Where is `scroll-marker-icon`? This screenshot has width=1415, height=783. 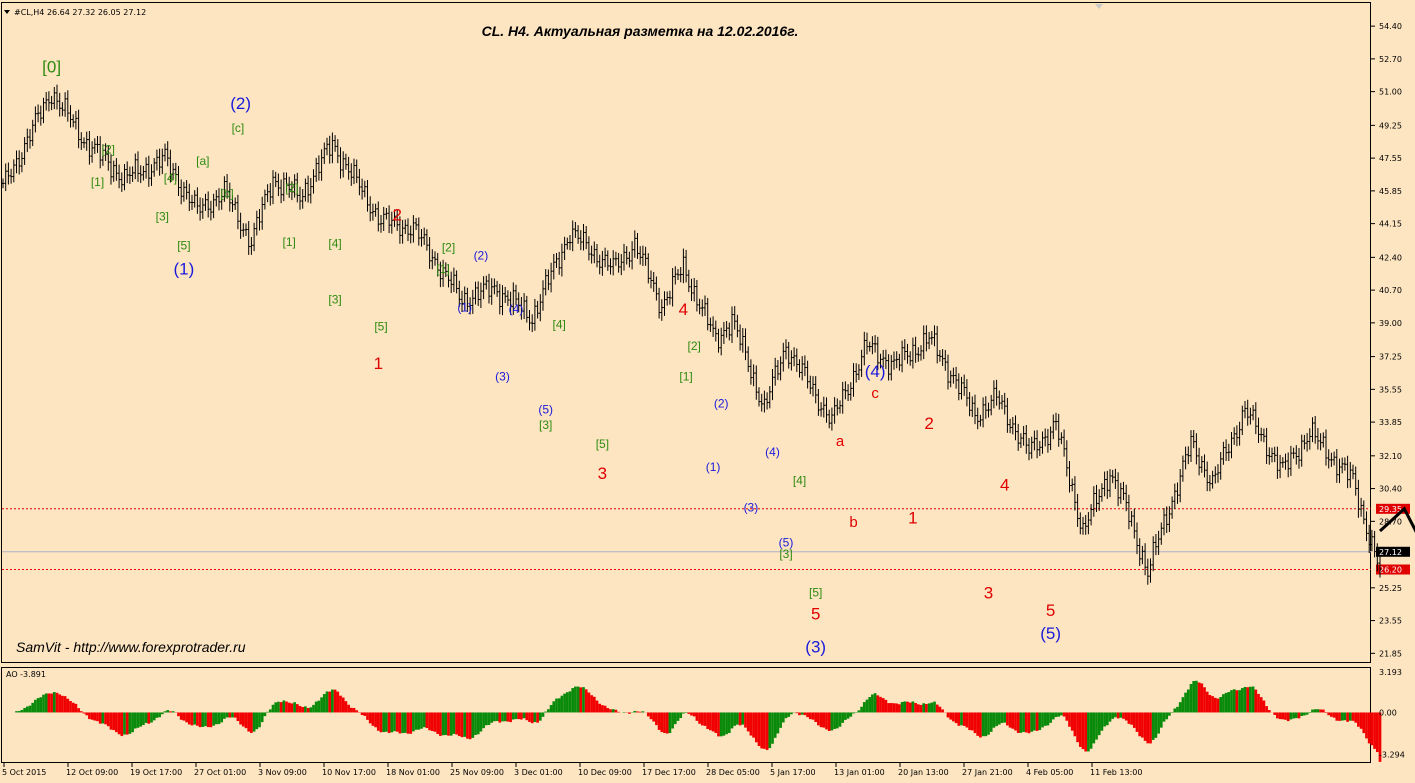
scroll-marker-icon is located at coordinates (1099, 6).